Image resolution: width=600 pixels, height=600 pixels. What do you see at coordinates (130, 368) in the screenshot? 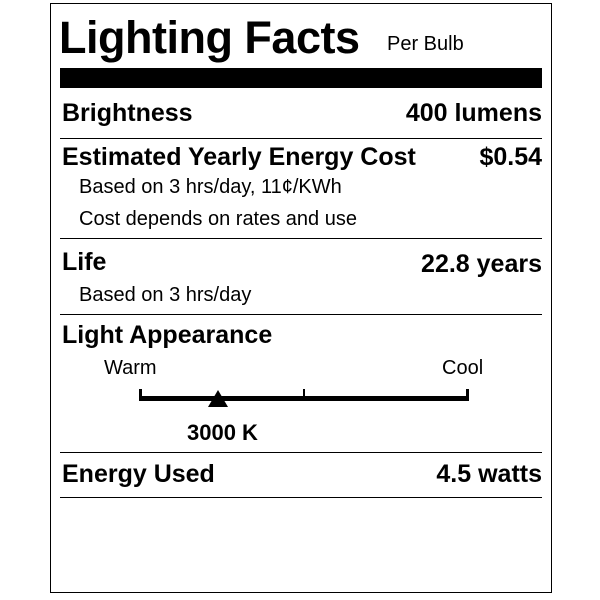
I see `warm-label: Warm` at bounding box center [130, 368].